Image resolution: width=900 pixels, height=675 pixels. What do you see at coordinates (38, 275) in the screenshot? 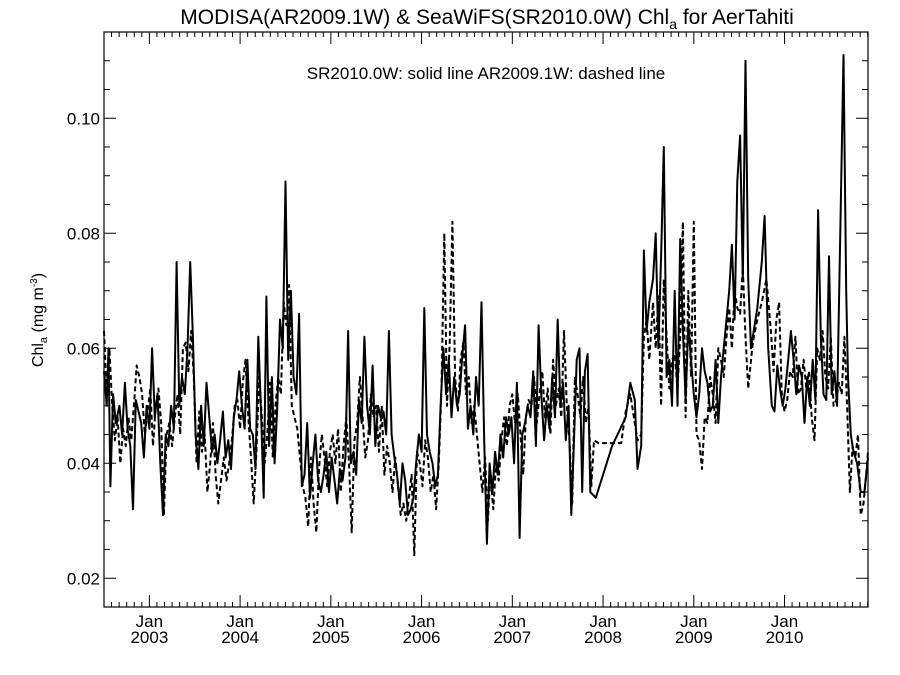
I see `y-axis-label-close: )` at bounding box center [38, 275].